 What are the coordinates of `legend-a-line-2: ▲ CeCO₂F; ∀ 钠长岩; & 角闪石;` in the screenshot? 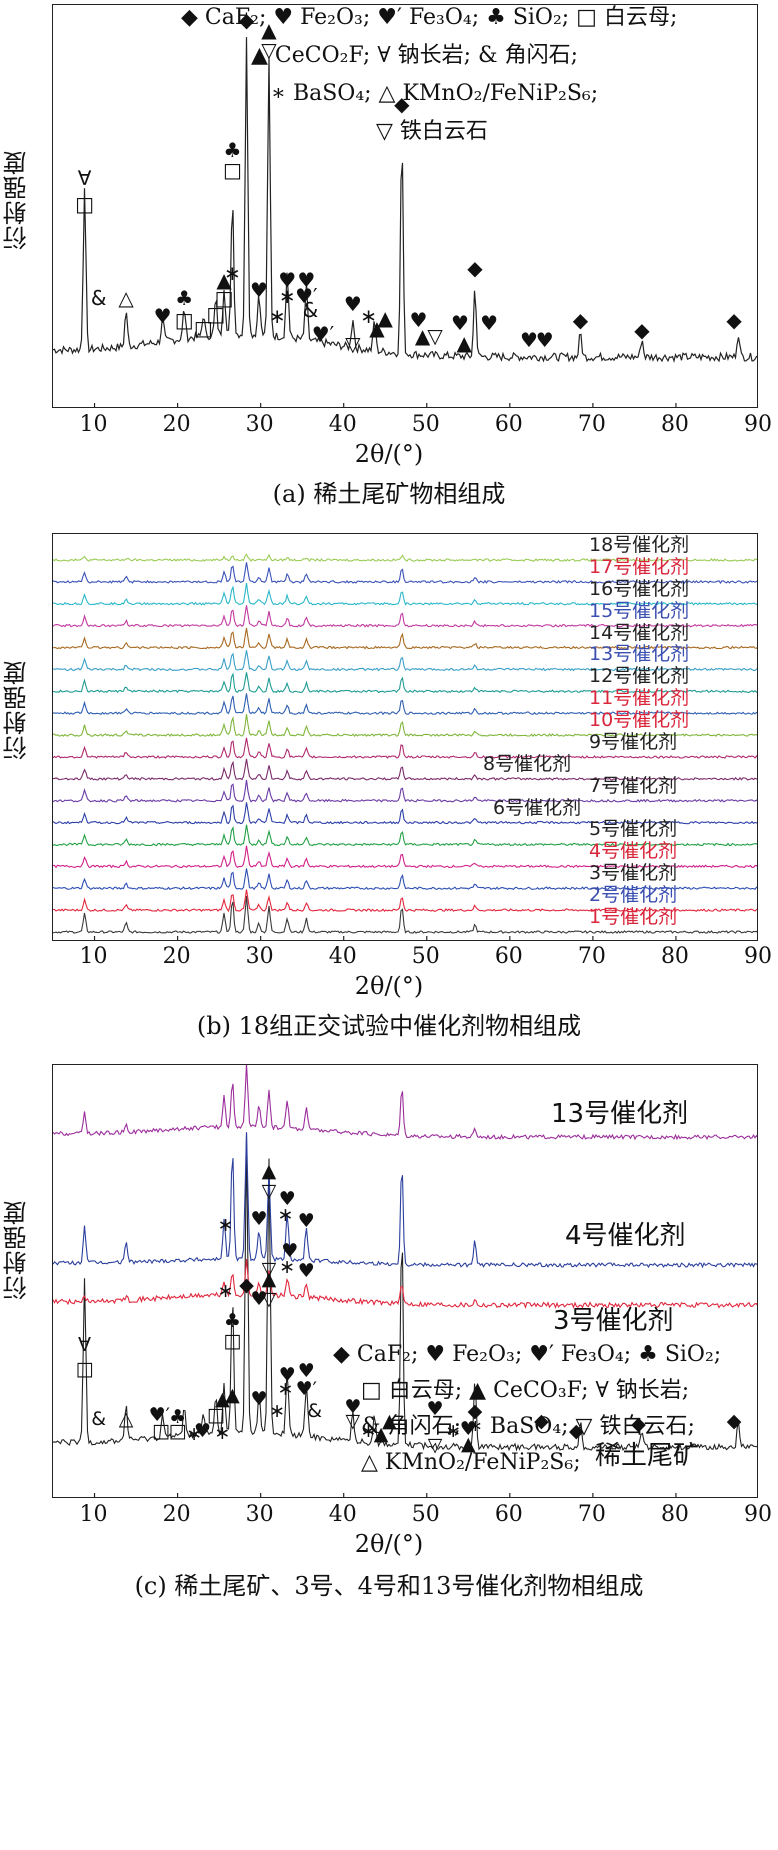 It's located at (415, 55).